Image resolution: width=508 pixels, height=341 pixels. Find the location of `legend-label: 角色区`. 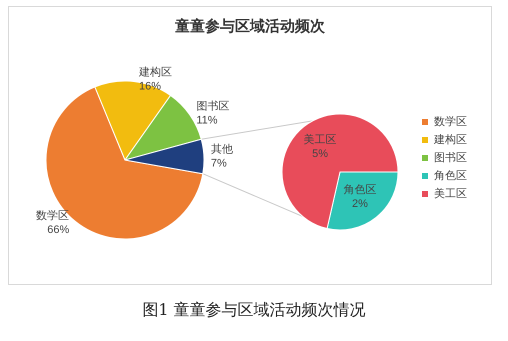

legend-label: 角色区 is located at coordinates (450, 176).